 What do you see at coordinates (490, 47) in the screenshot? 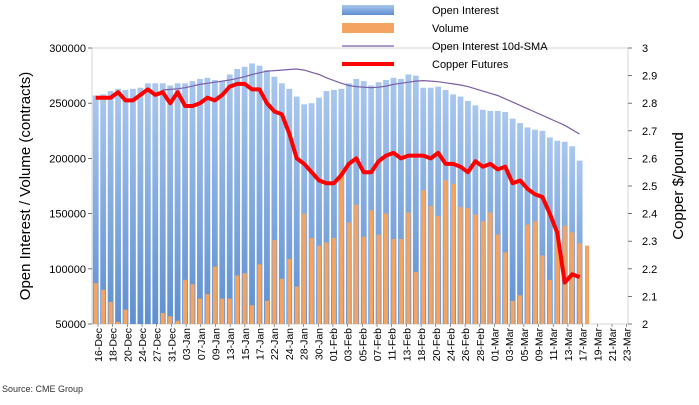
I see `legend-label: Open Interest 10d-SMA` at bounding box center [490, 47].